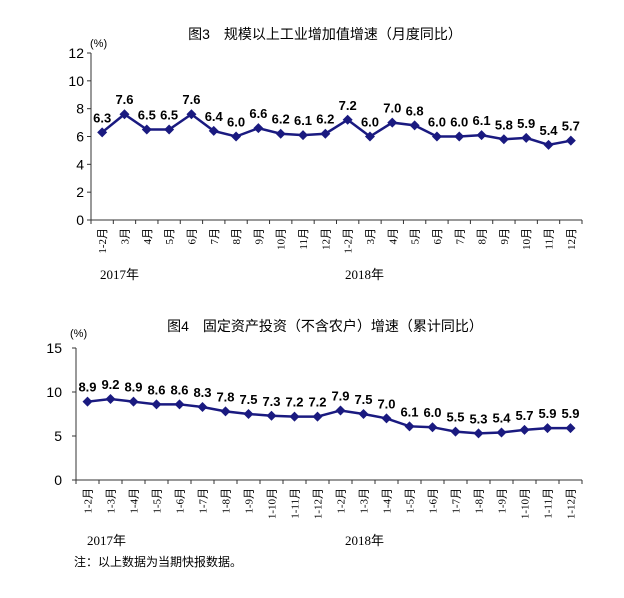 This screenshot has width=624, height=598. I want to click on x-tick-label: 1-11月, so click(549, 503).